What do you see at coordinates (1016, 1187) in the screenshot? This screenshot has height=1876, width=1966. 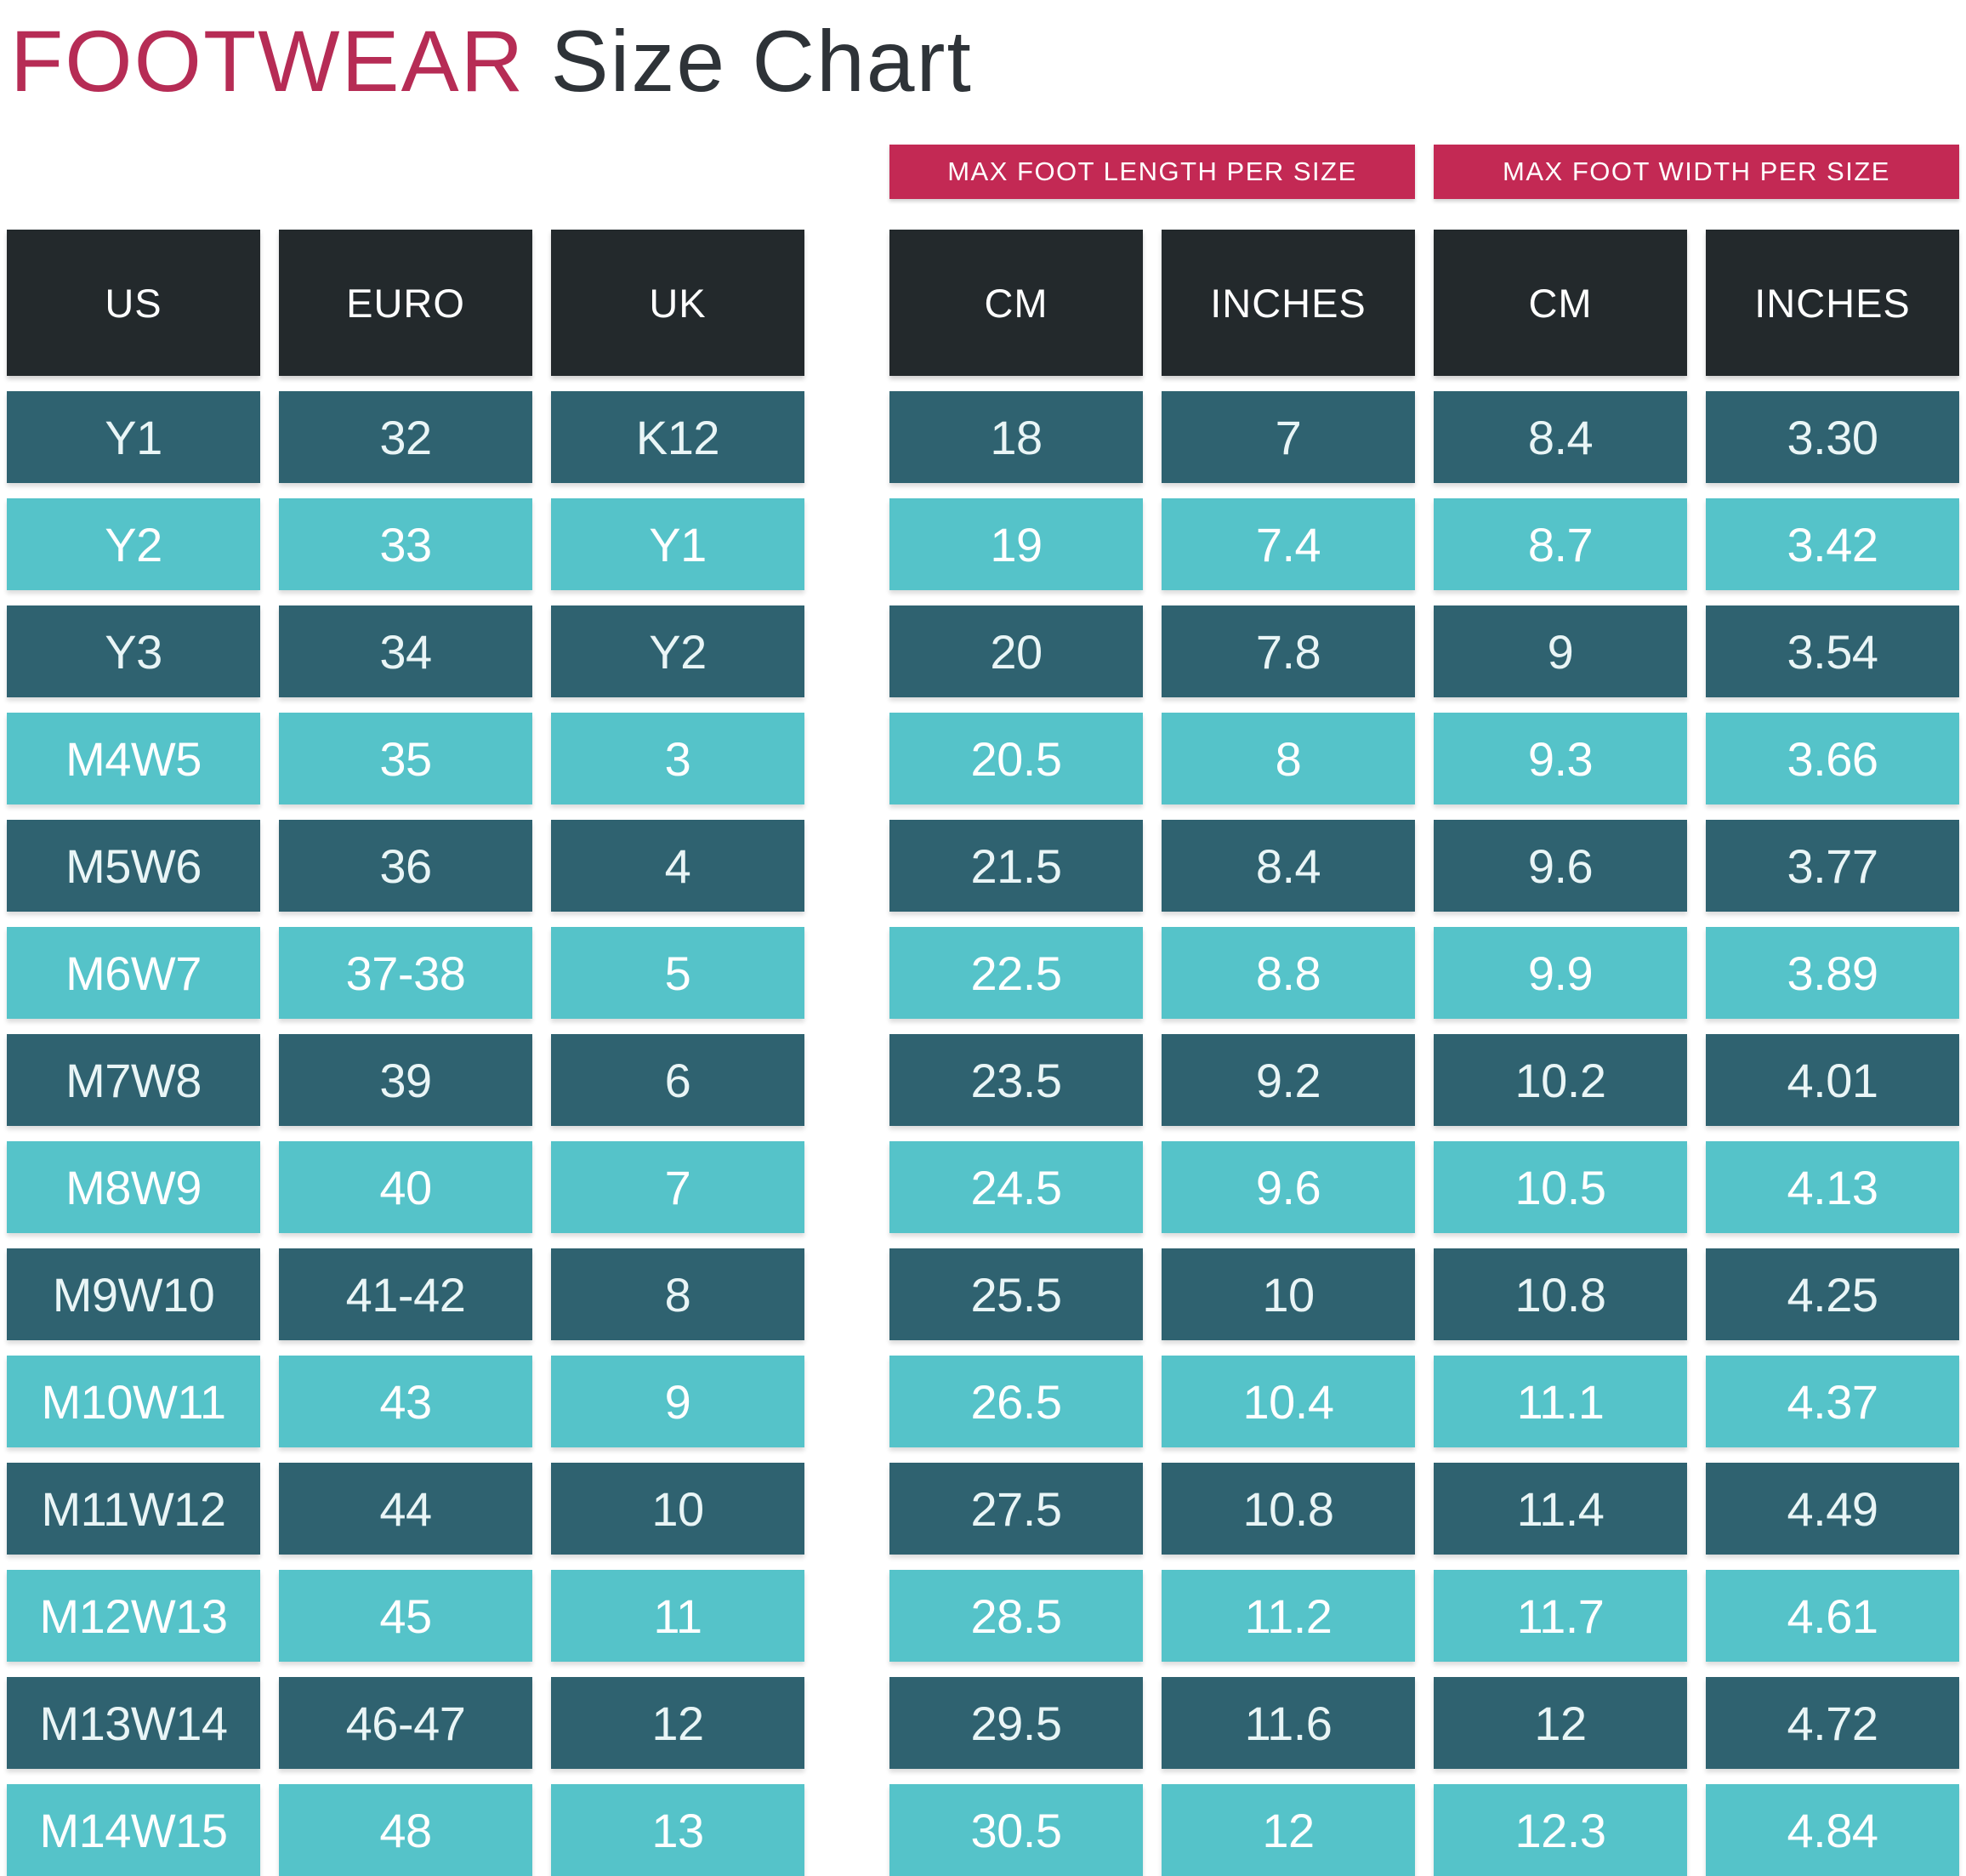 I see `table-cell: 24.5` at bounding box center [1016, 1187].